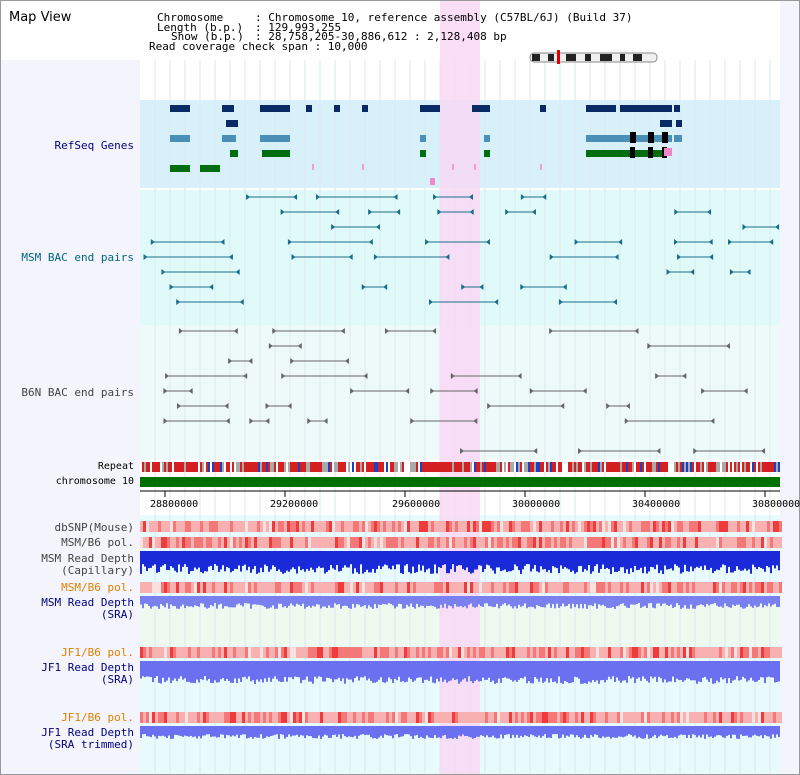 This screenshot has width=800, height=775. What do you see at coordinates (117, 679) in the screenshot?
I see `track-label-jf1-depth-sra-sub: (SRA)` at bounding box center [117, 679].